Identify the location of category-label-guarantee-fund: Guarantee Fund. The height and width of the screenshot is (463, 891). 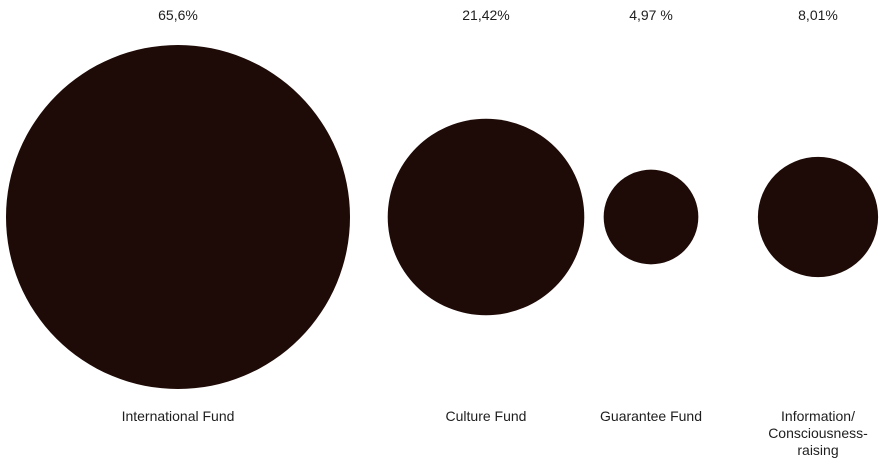
(651, 416).